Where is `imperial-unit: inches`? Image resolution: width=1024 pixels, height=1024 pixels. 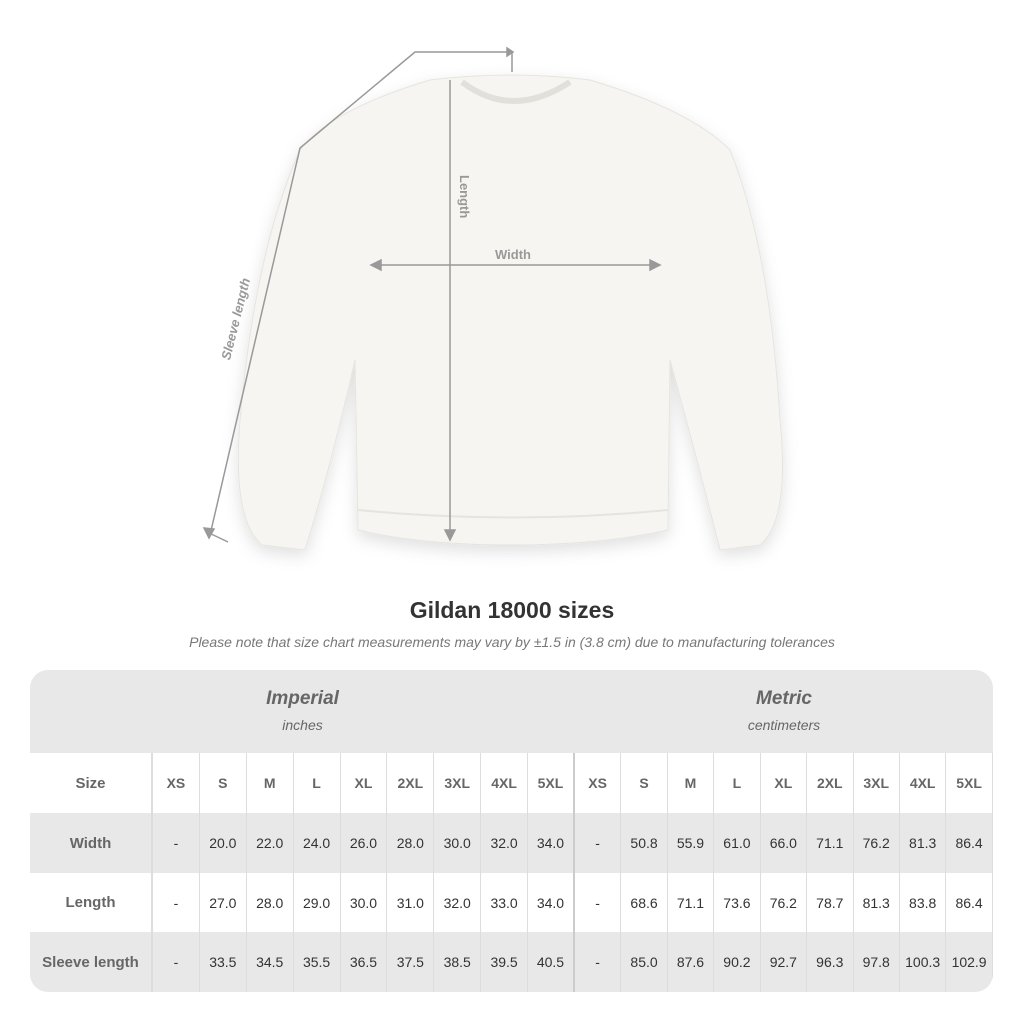
imperial-unit: inches is located at coordinates (302, 725).